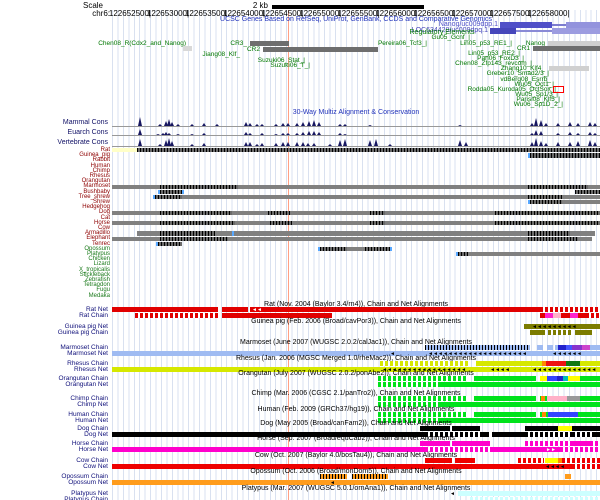  Describe the element at coordinates (442, 32) in the screenshot. I see `regulatory-track-title: Regulatory Elements` at that location.